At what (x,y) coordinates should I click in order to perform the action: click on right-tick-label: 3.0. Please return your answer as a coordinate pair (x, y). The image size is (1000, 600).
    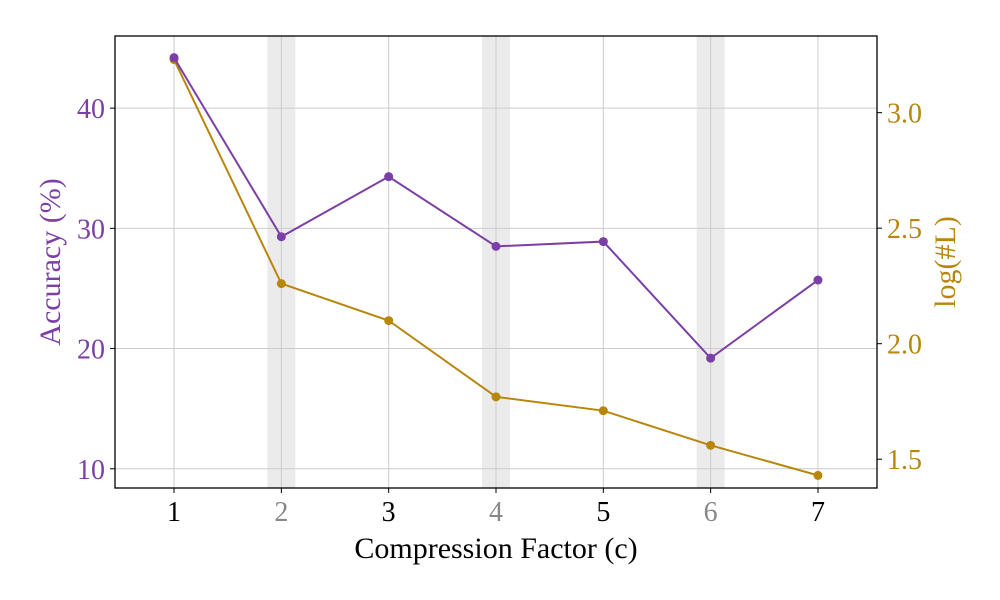
    Looking at the image, I should click on (904, 114).